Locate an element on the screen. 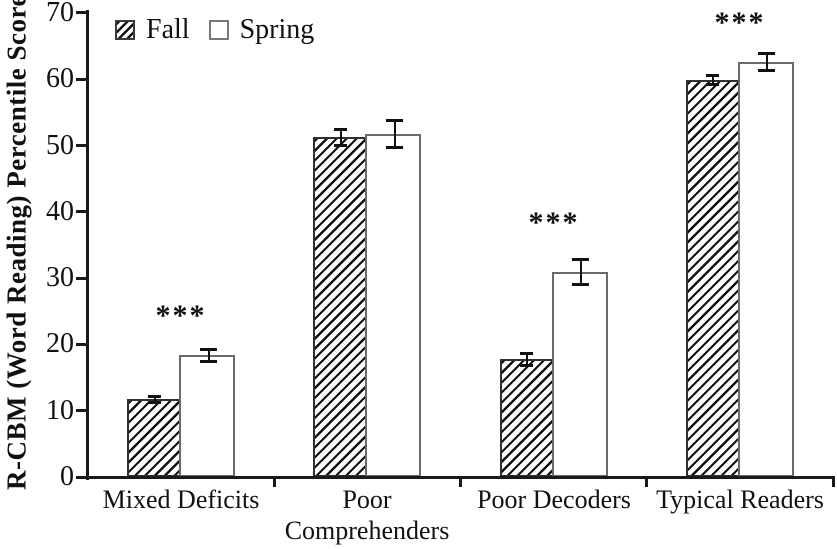 This screenshot has height=549, width=837. x-axis-line is located at coordinates (460, 477).